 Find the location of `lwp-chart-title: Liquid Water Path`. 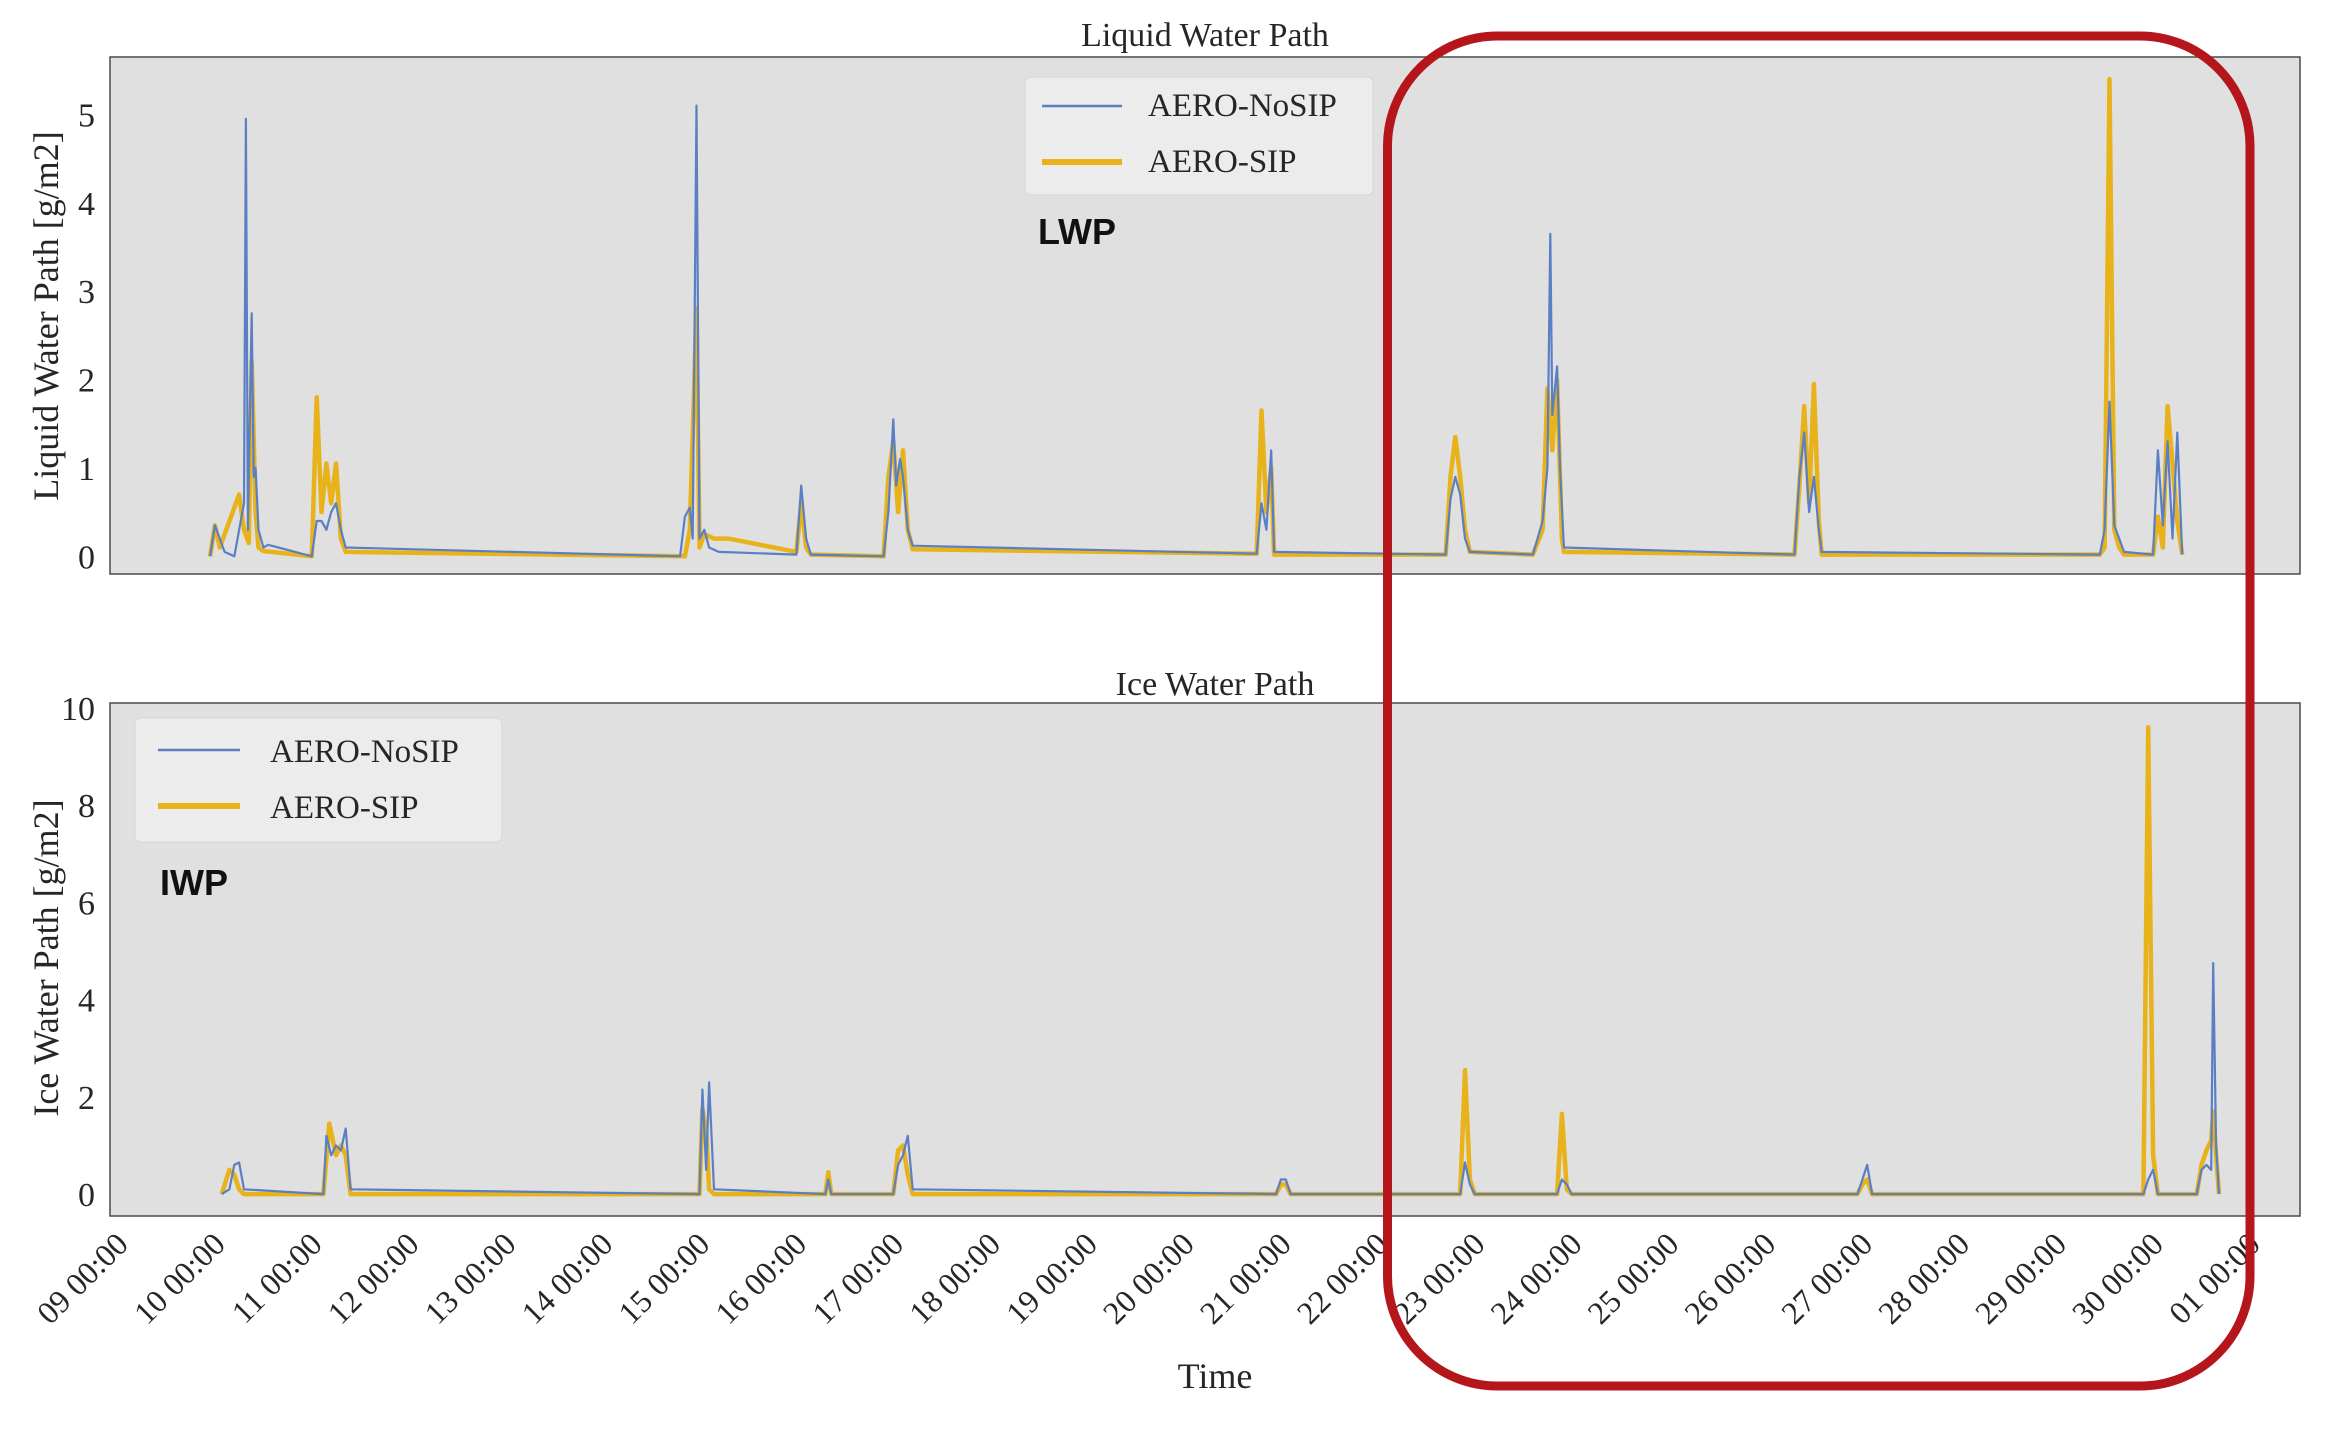

lwp-chart-title: Liquid Water Path is located at coordinates (1205, 35).